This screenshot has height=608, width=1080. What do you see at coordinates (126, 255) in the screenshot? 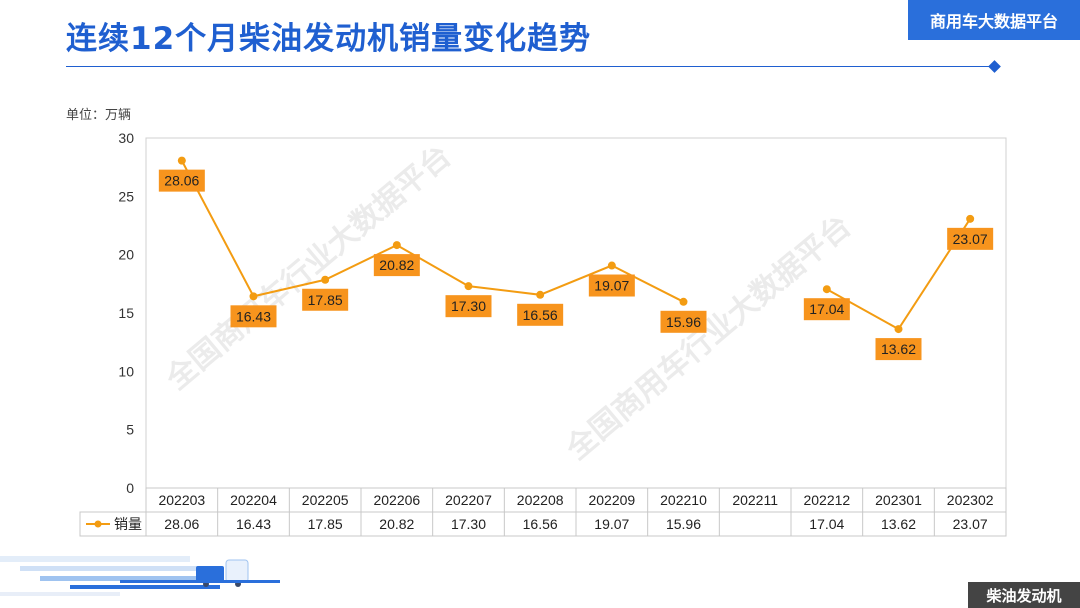
I see `y-tick-label: 20` at bounding box center [126, 255].